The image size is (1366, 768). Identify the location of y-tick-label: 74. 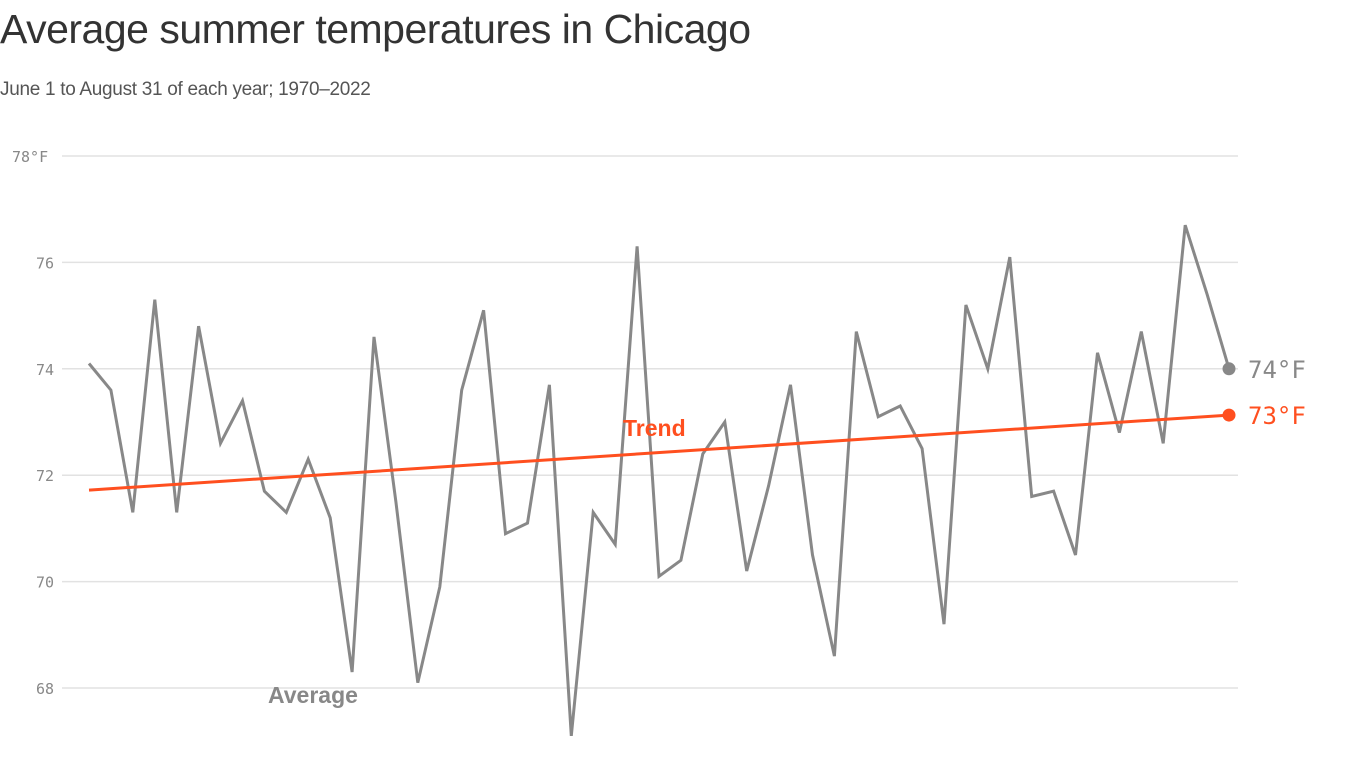
(45, 370).